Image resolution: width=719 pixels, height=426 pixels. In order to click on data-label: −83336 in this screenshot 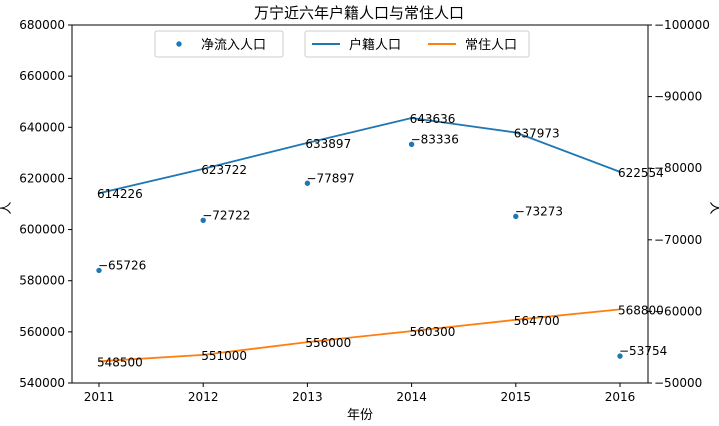, I will do `click(435, 139)`.